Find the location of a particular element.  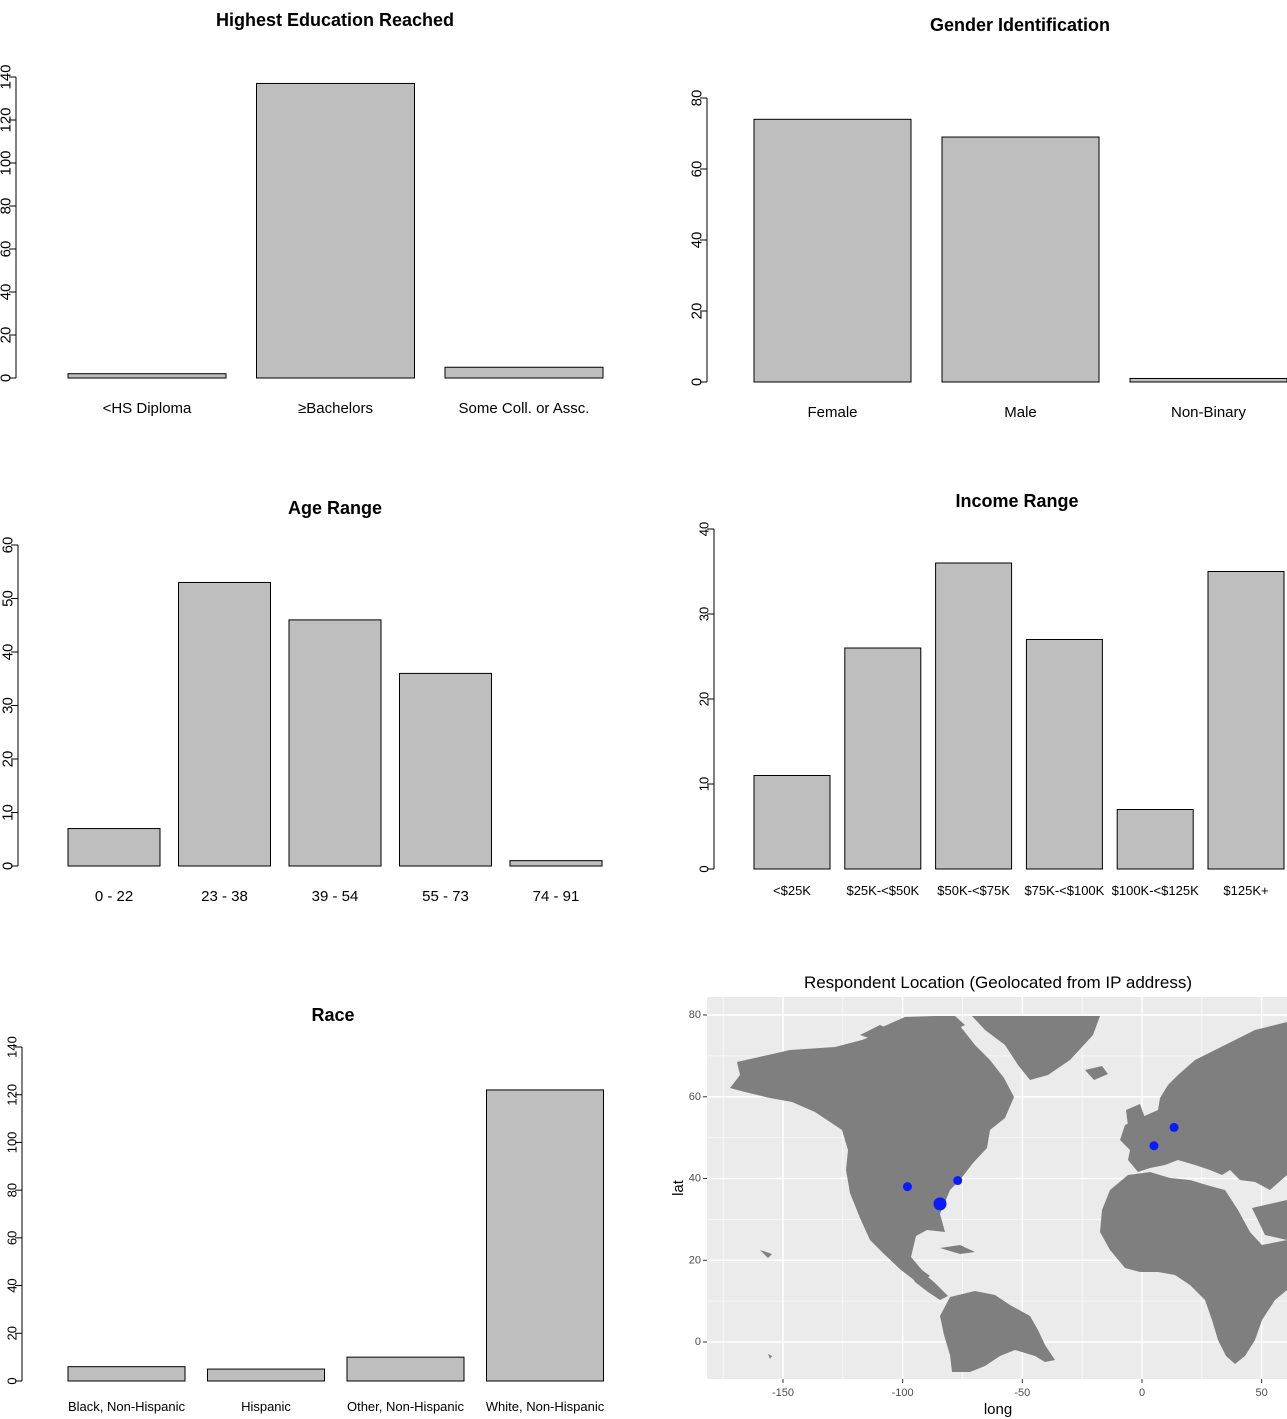

income-y-tick-label: 30 is located at coordinates (704, 614).